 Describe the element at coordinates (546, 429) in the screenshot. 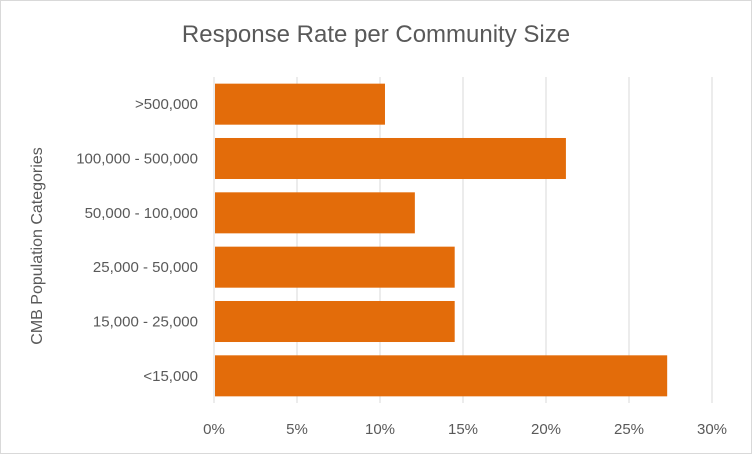

I see `x-tick-label: 20%` at that location.